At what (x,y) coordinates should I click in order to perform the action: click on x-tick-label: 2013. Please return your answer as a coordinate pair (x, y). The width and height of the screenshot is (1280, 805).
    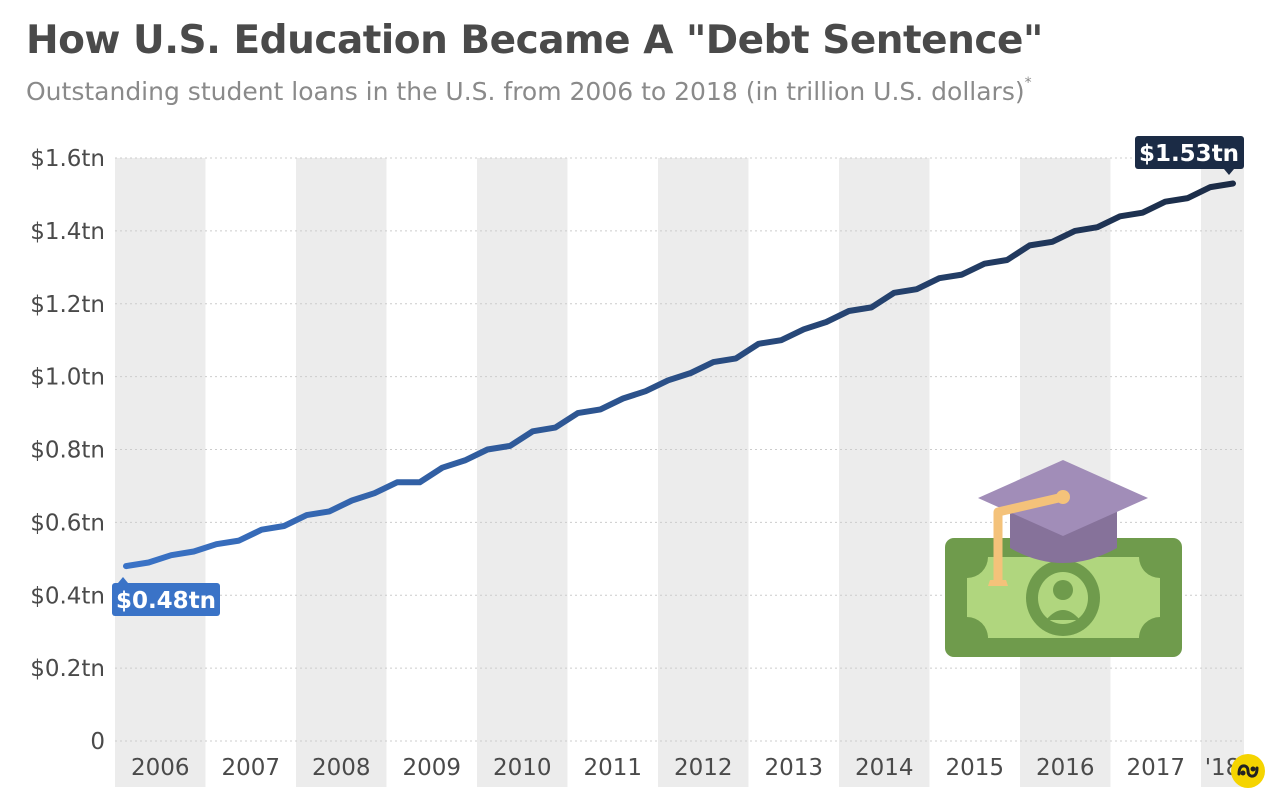
    Looking at the image, I should click on (793, 768).